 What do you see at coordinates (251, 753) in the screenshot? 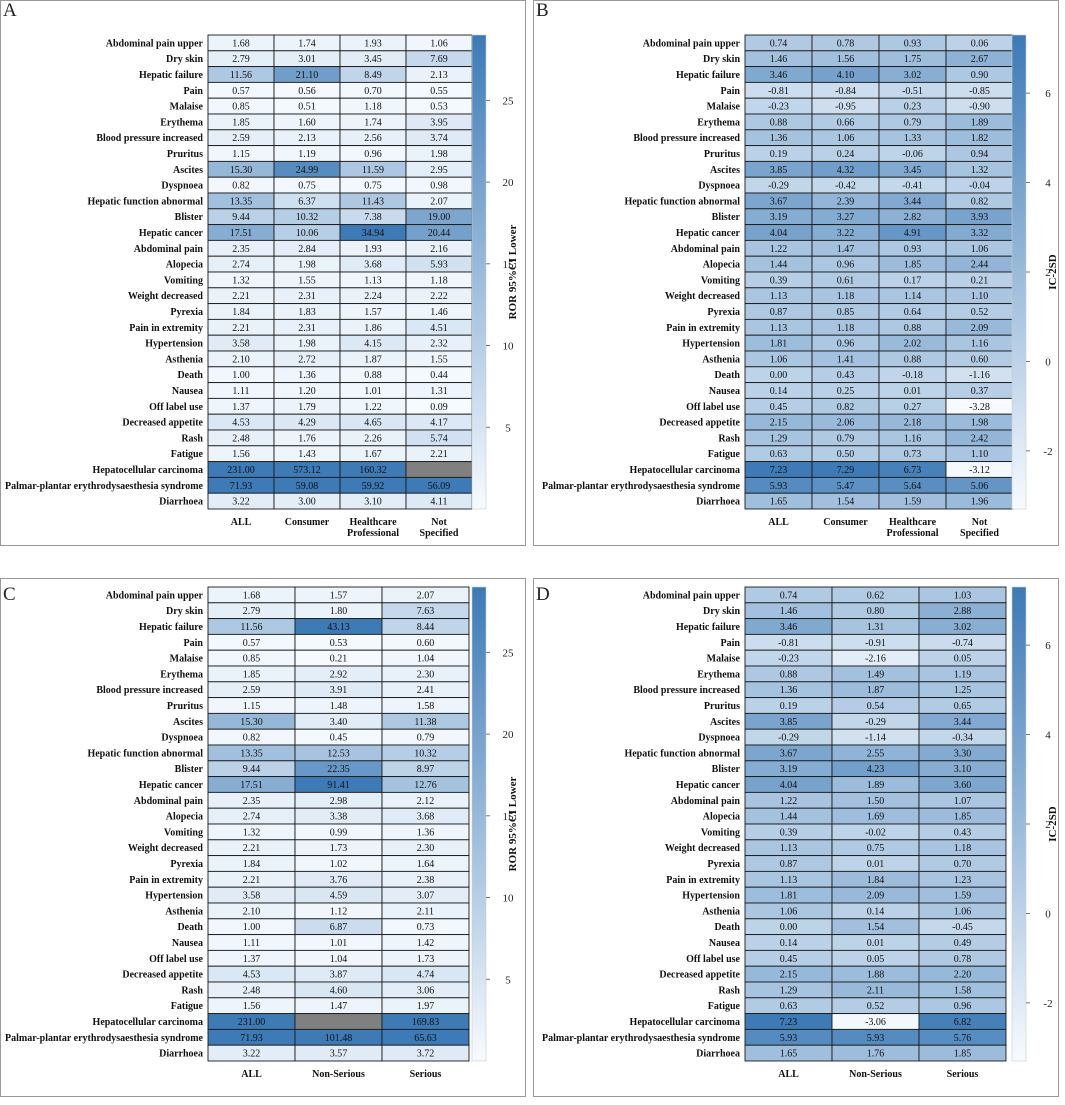
I see `cell-value: 13.35` at bounding box center [251, 753].